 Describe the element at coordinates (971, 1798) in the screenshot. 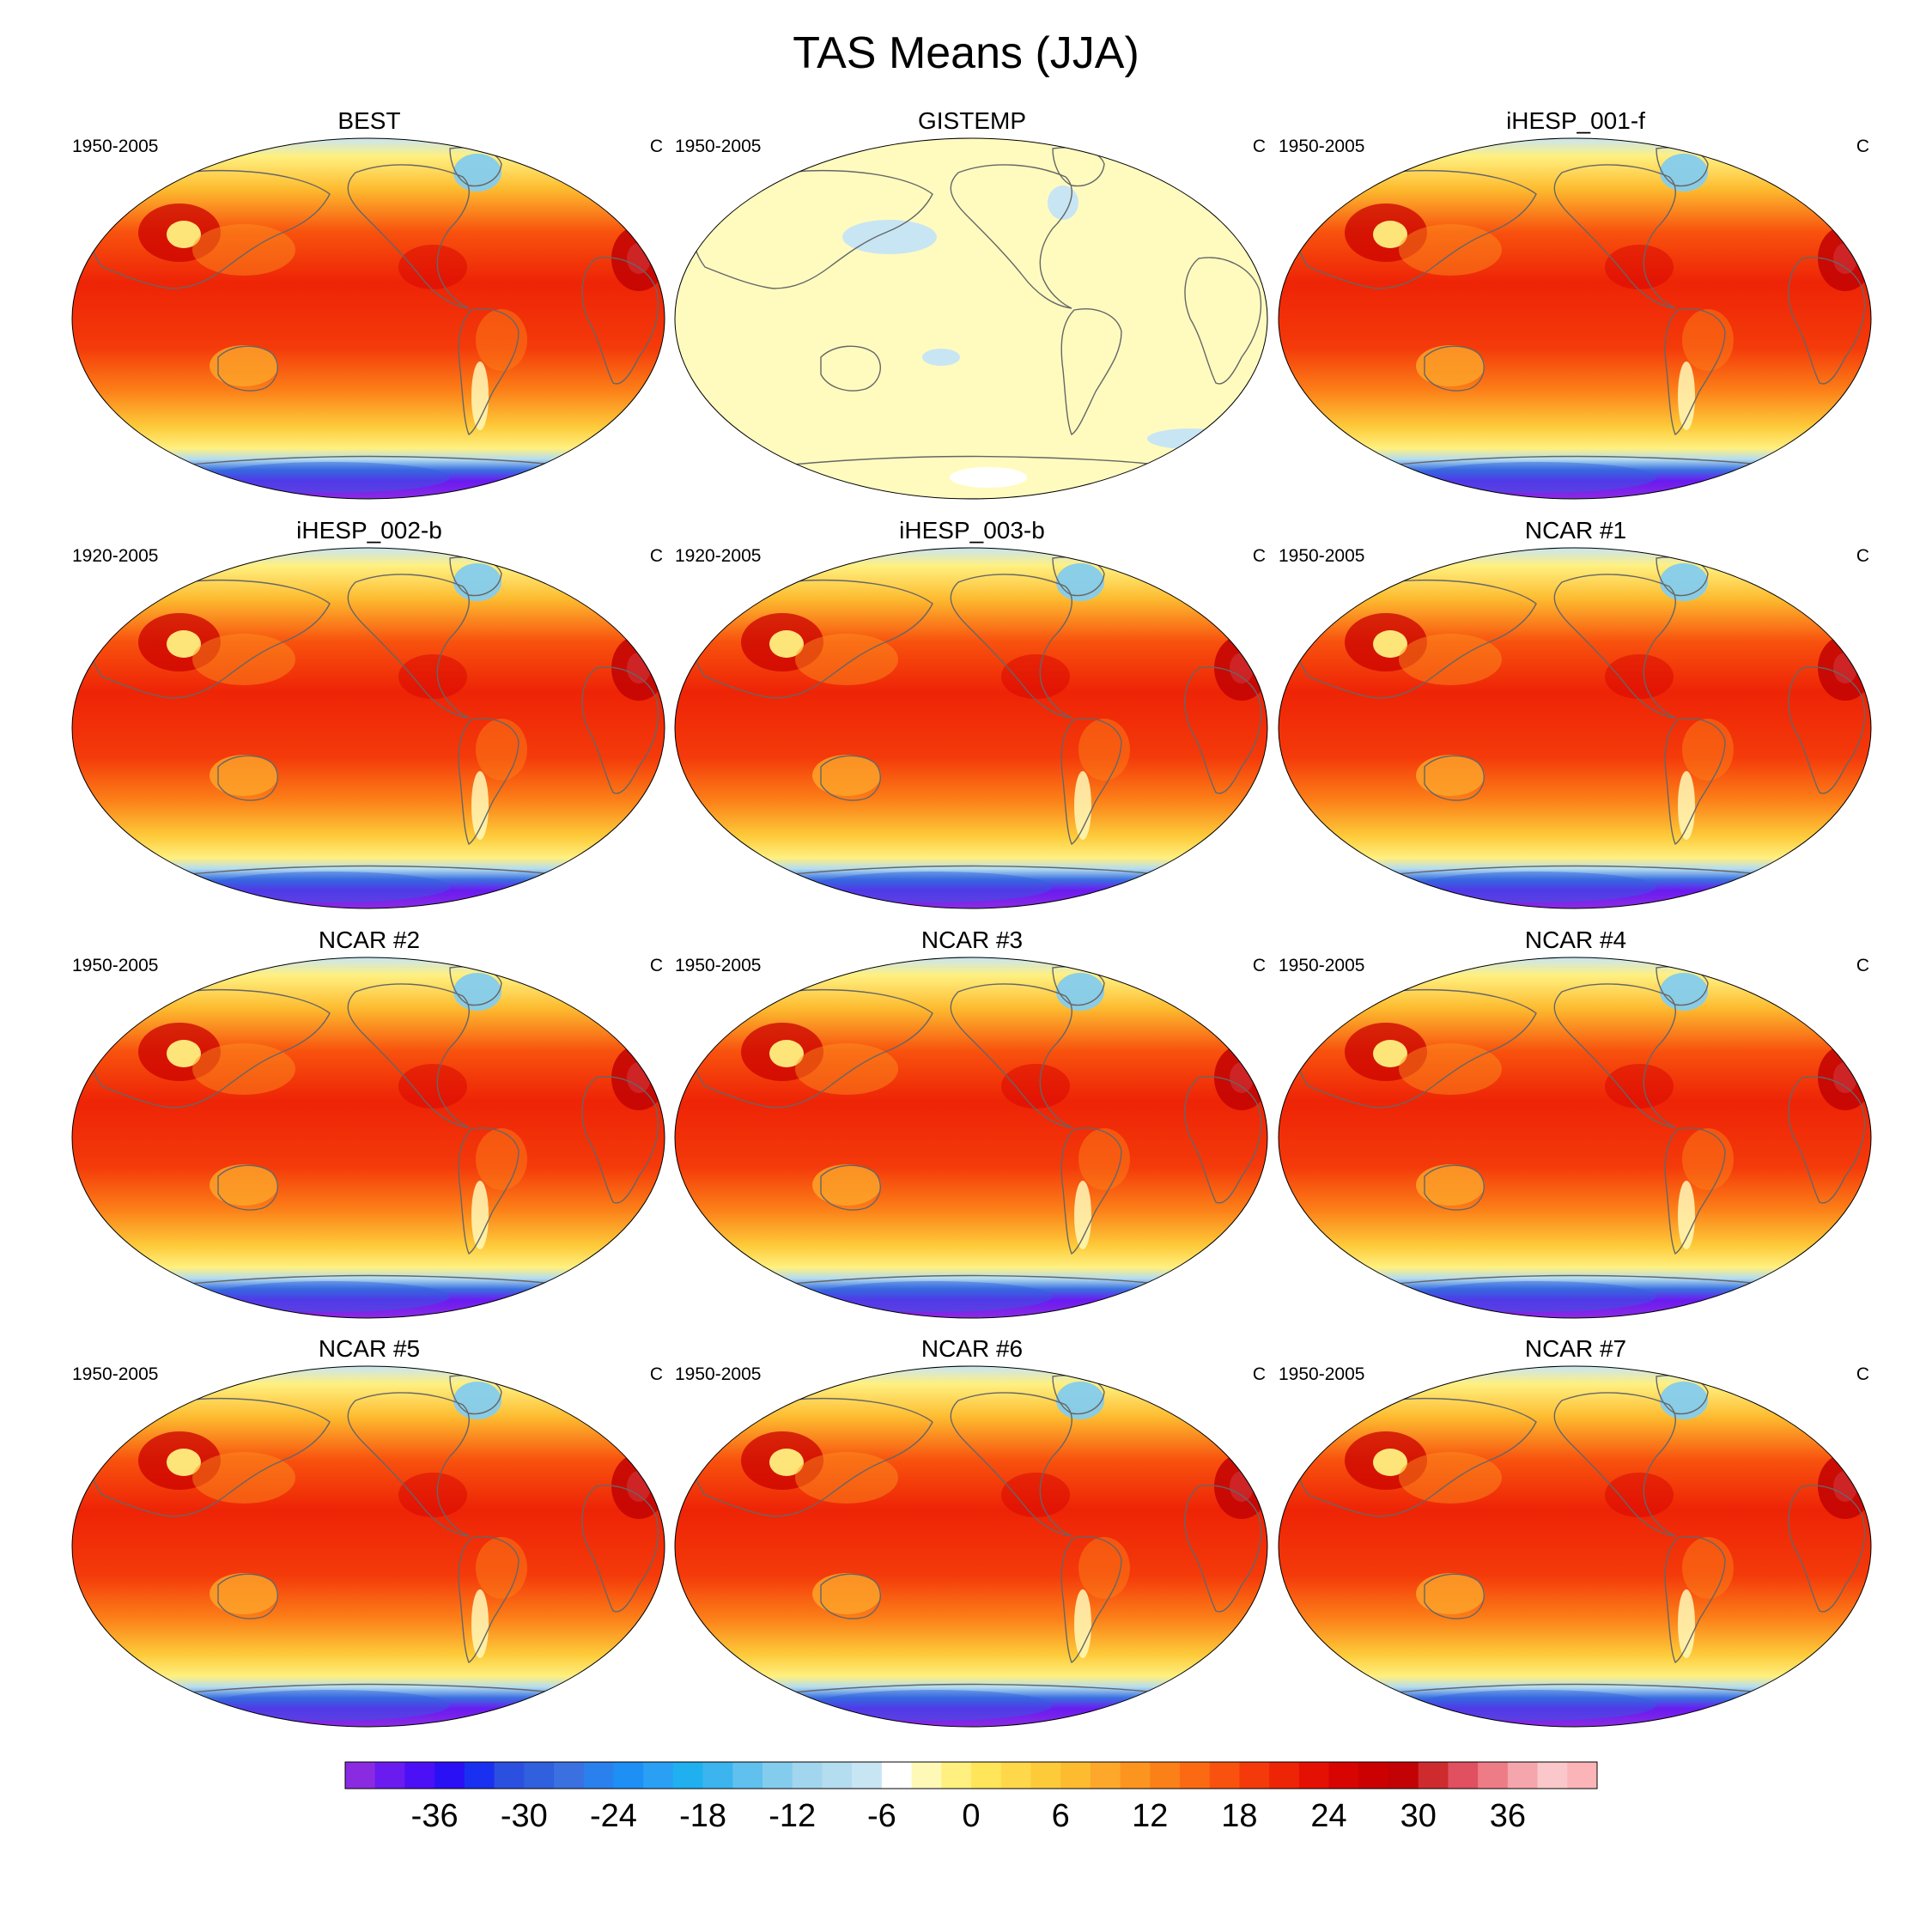

I see `colorbar: -36 -30 -24 -18 -12 -6 0 6 12 18 24 30 36` at that location.